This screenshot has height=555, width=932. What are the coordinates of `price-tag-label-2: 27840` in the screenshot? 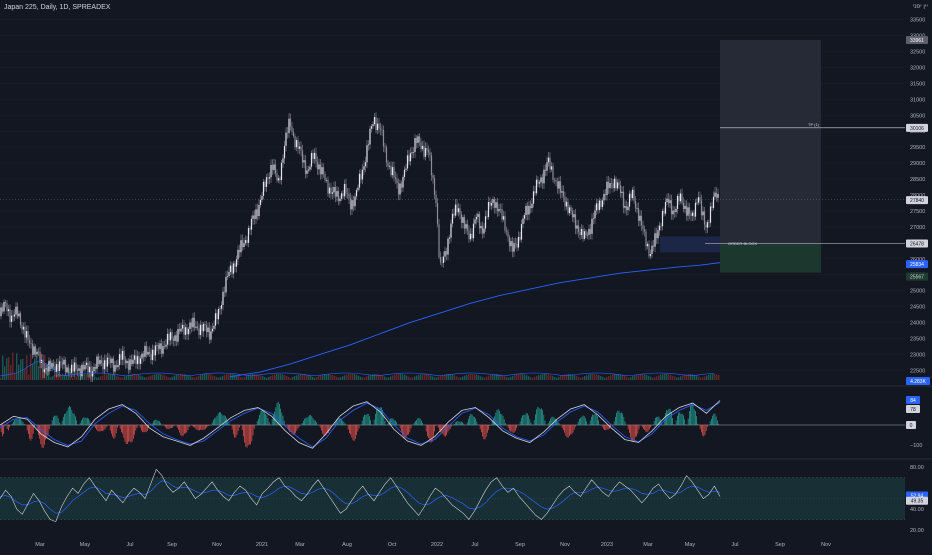 It's located at (917, 201).